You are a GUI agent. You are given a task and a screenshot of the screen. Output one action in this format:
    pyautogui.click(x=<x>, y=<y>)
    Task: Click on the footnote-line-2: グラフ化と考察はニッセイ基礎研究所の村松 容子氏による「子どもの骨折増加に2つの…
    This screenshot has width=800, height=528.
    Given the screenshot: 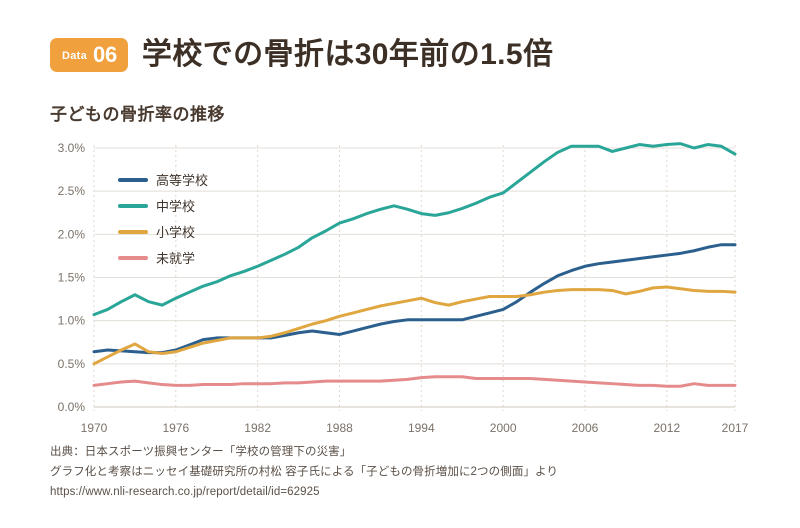 What is the action you would take?
    pyautogui.click(x=304, y=471)
    